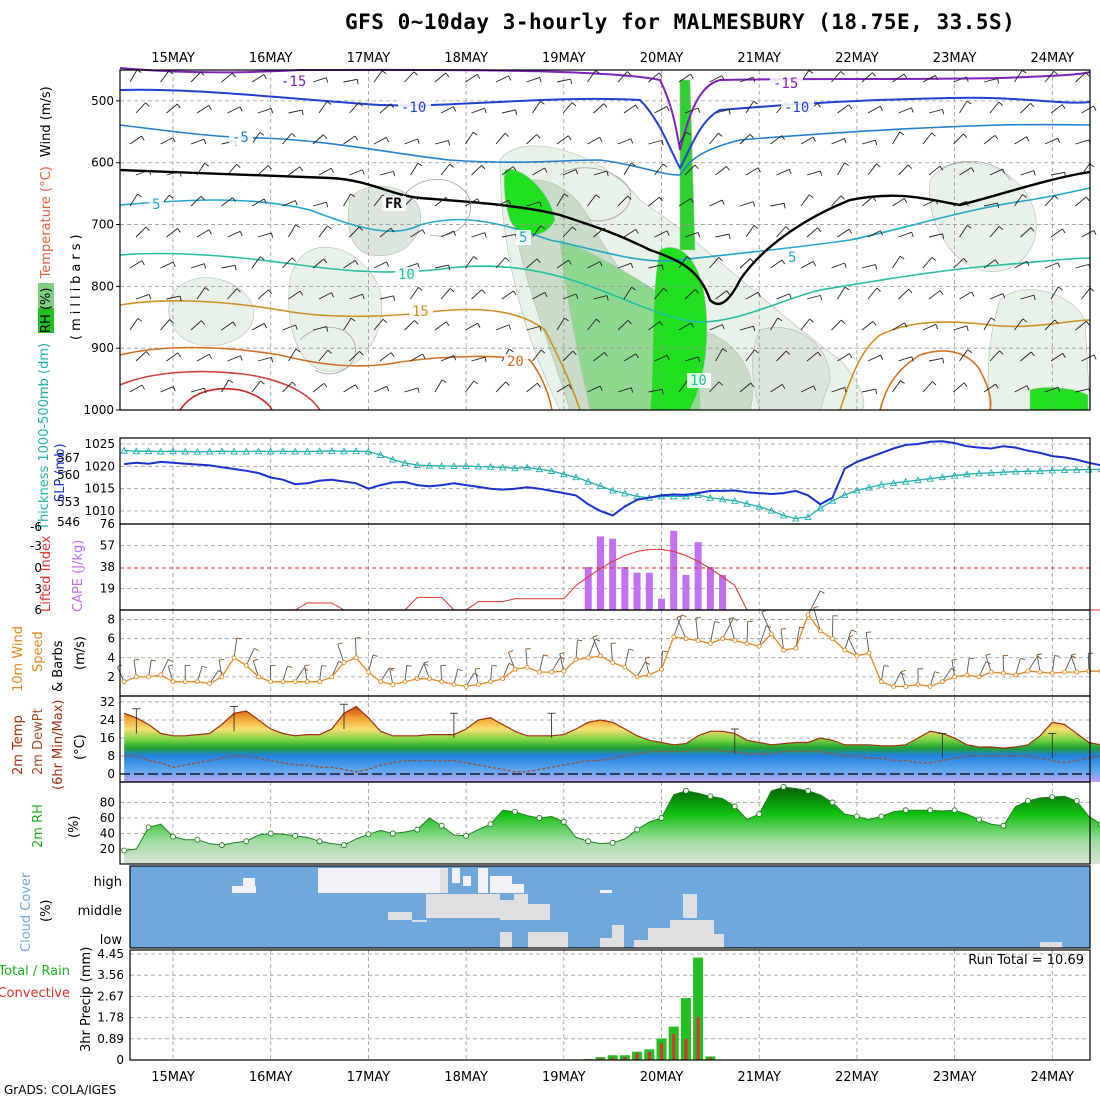  Describe the element at coordinates (637, 591) in the screenshot. I see `cape-bar` at that location.